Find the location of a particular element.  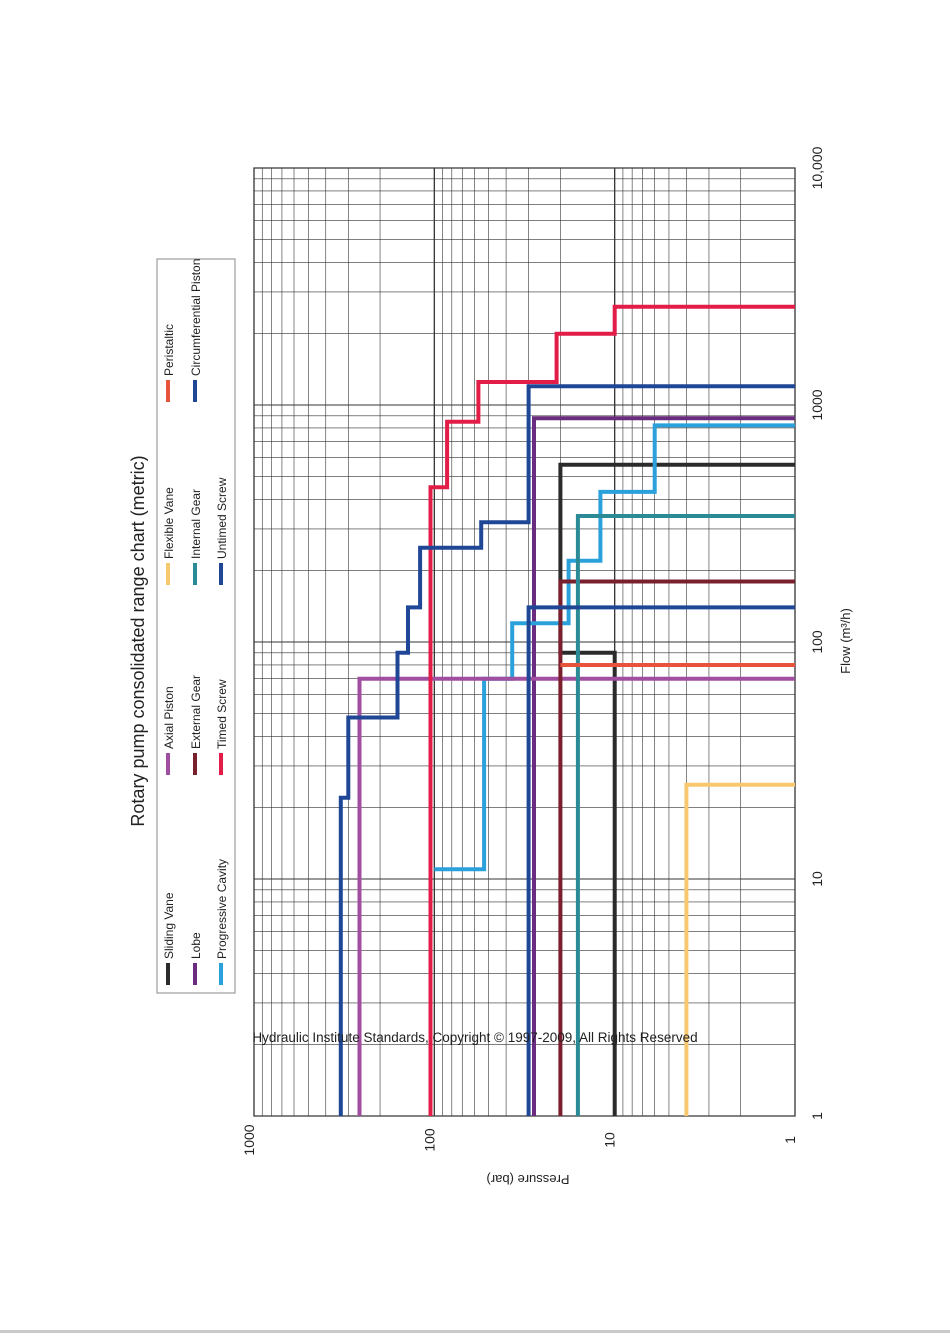

series-line-flexible-vane is located at coordinates (739, 949).